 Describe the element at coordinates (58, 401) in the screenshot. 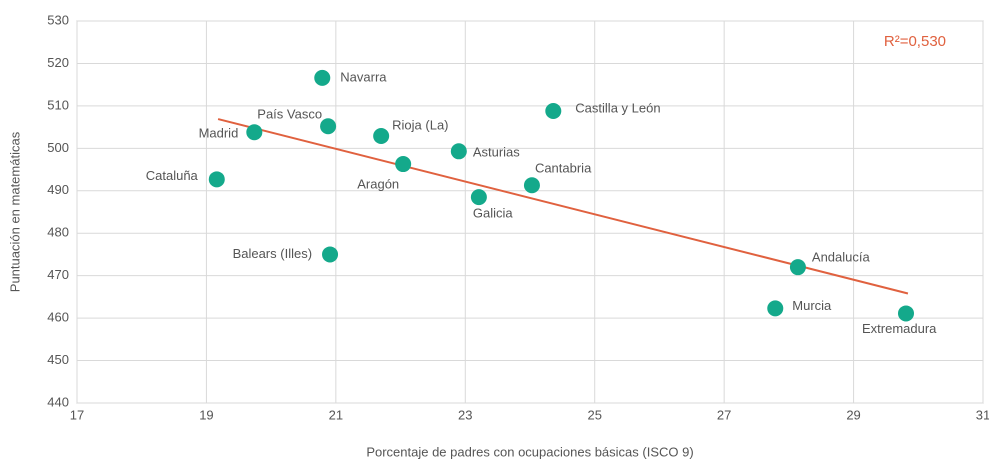

I see `y-tick-label: 440` at that location.